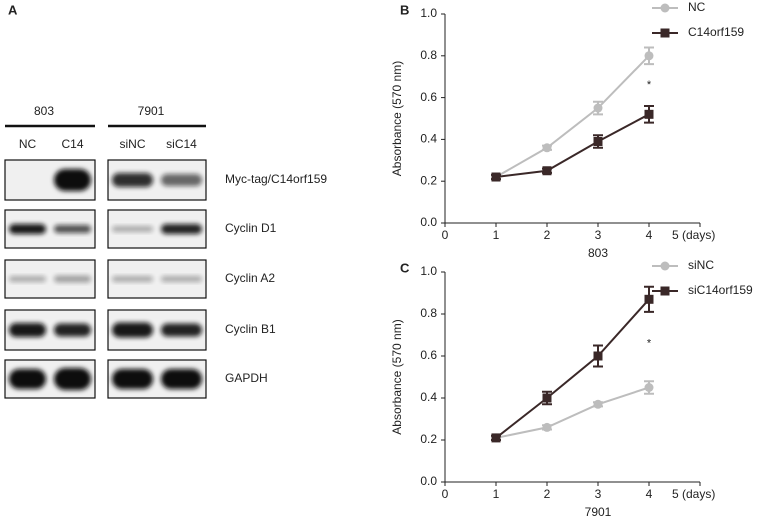  I want to click on panel-label: B, so click(404, 9).